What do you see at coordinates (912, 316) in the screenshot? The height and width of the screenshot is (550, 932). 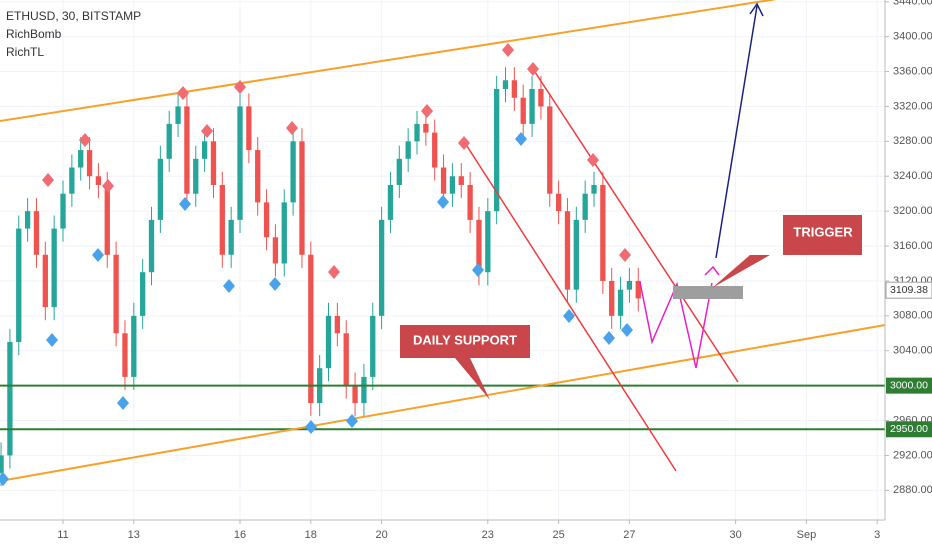 I see `y-tick-label: 3080.00` at bounding box center [912, 316].